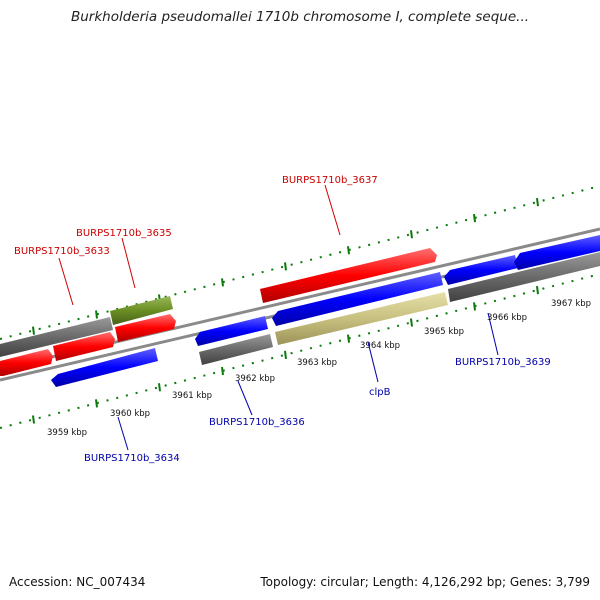  What do you see at coordinates (130, 414) in the screenshot?
I see `ruler-label: 3960 kbp` at bounding box center [130, 414].